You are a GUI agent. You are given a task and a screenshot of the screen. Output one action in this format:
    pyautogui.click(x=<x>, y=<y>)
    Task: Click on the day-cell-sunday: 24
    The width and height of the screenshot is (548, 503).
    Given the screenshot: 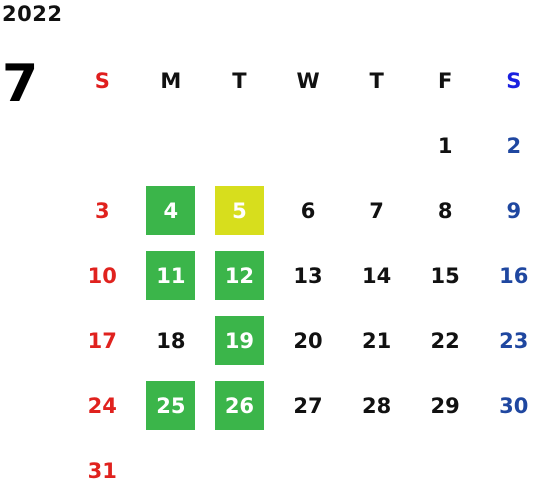 What is the action you would take?
    pyautogui.click(x=102, y=405)
    